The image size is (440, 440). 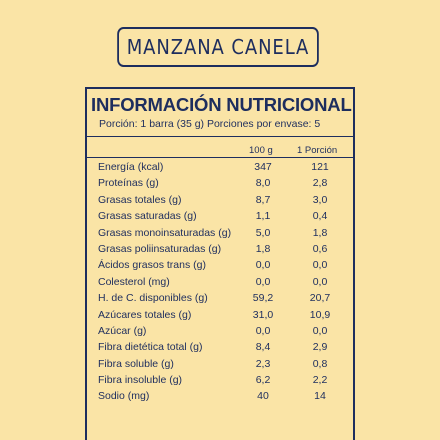 I want to click on nutrient-row: H. de C. disponibles (g) 59,2 20,7, so click(x=220, y=300).